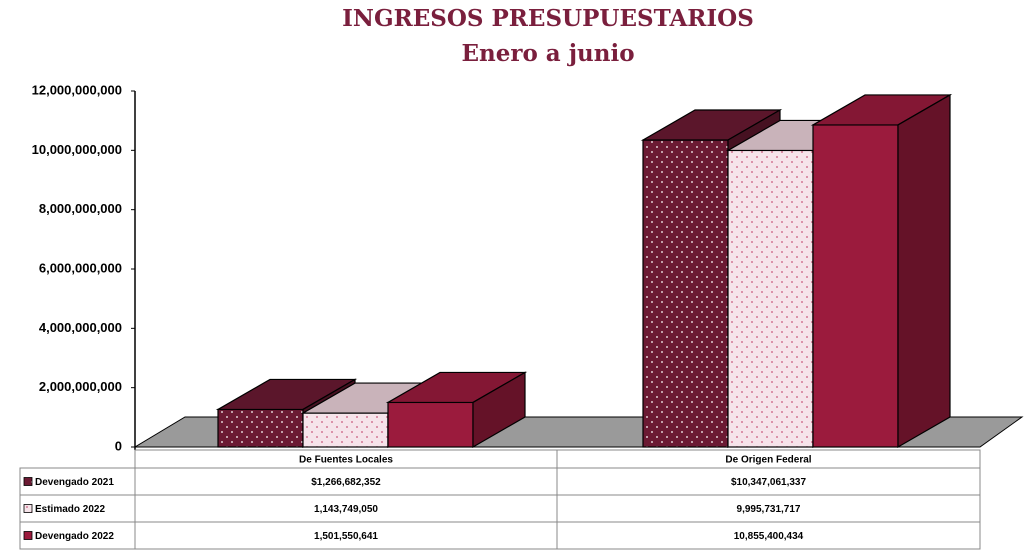 The width and height of the screenshot is (1026, 552). What do you see at coordinates (547, 53) in the screenshot?
I see `chart-subtitle: Enero a junio` at bounding box center [547, 53].